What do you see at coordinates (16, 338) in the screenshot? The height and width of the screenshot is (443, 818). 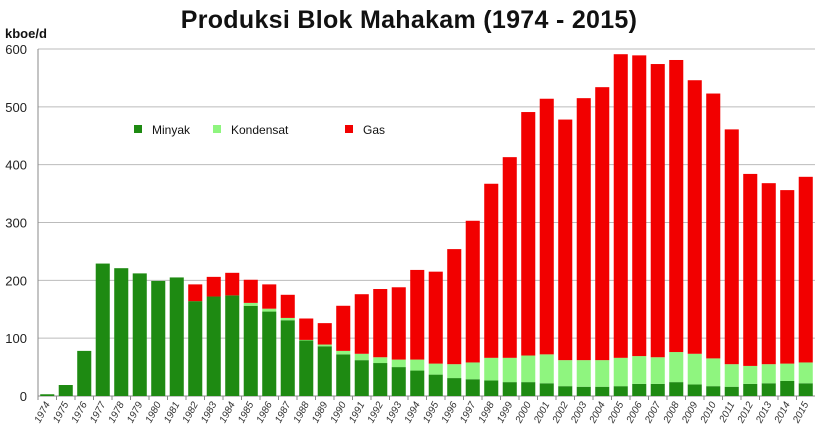 I see `y-tick-label: 100` at bounding box center [16, 338].